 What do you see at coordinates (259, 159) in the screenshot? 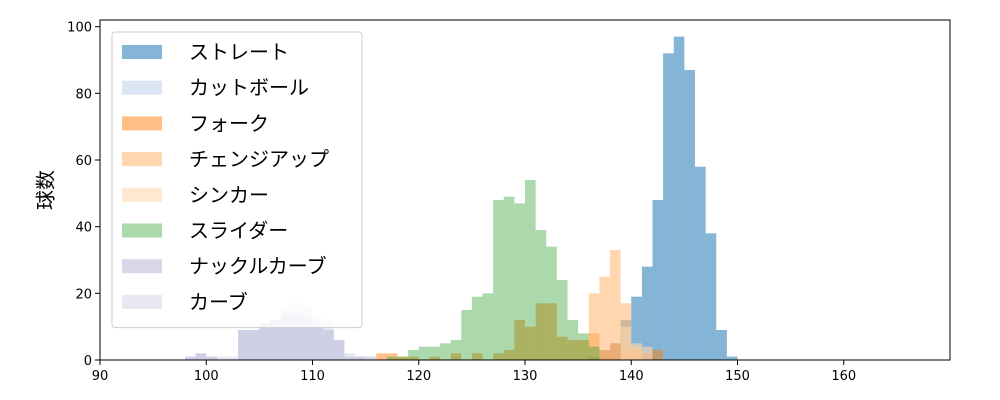
I see `legend-entry-label: チェンジアップ` at bounding box center [259, 159].